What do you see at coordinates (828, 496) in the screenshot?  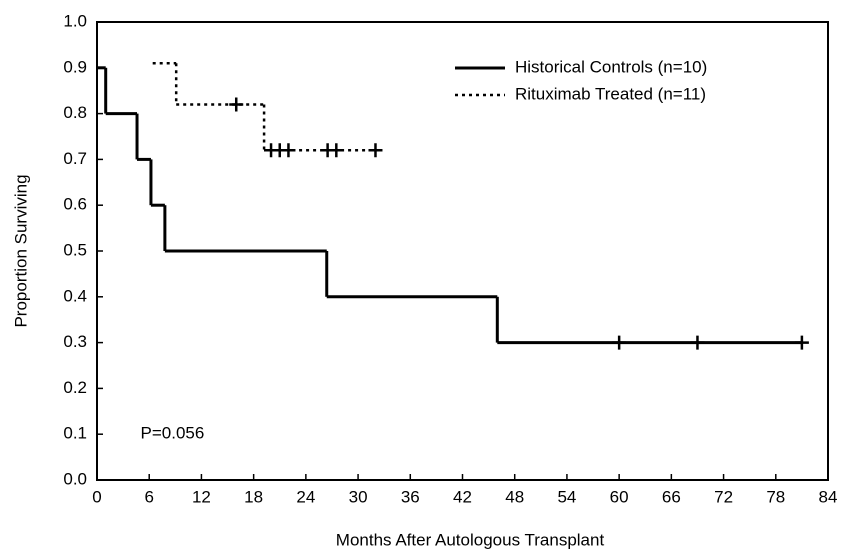 I see `x-tick-label: 84` at bounding box center [828, 496].